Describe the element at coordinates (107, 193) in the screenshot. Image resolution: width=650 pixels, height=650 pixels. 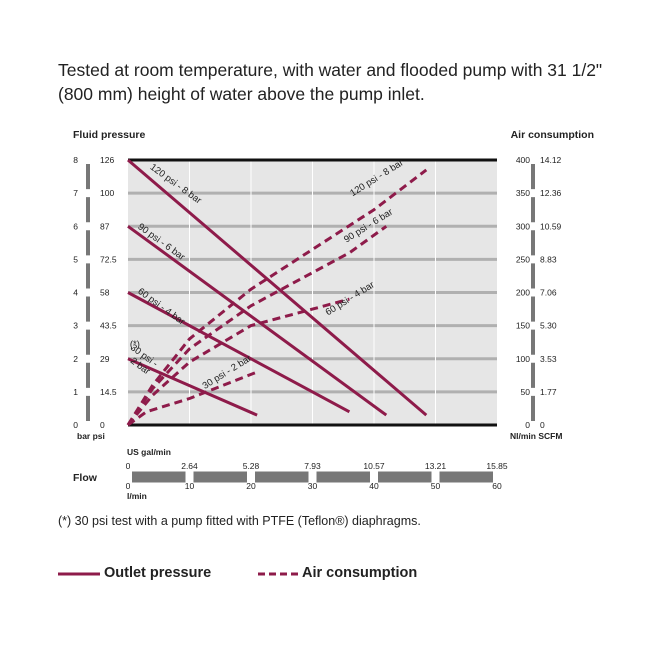
I see `y-left-tick-psi: 100` at that location.